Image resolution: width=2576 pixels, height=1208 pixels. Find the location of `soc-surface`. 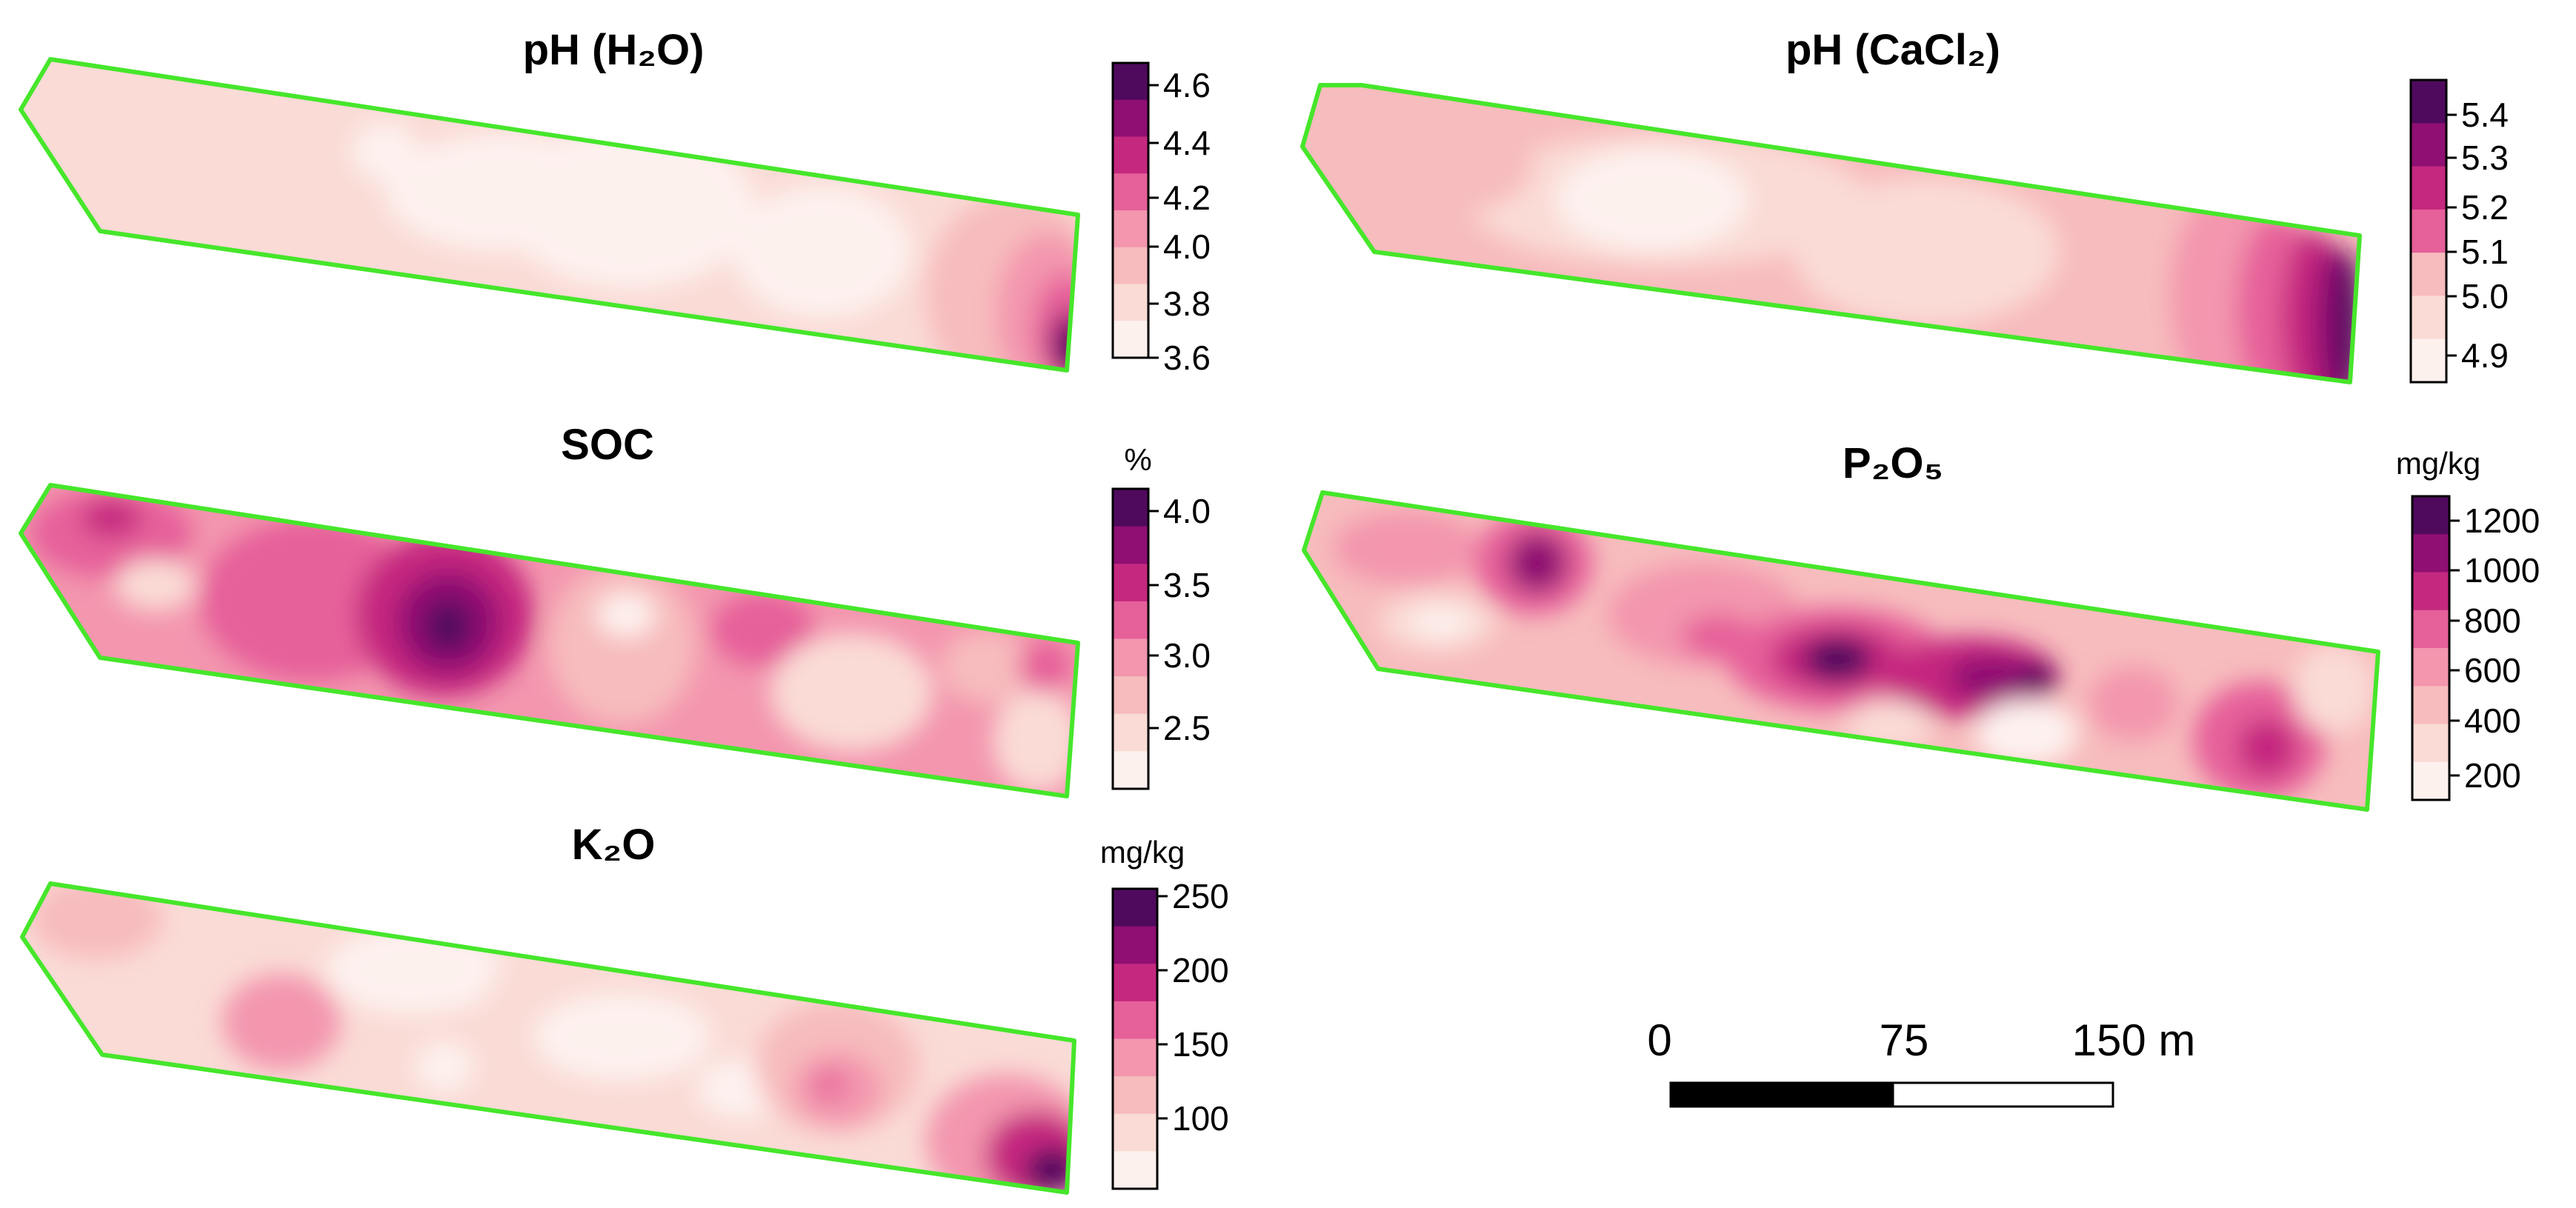

soc-surface is located at coordinates (549, 640).